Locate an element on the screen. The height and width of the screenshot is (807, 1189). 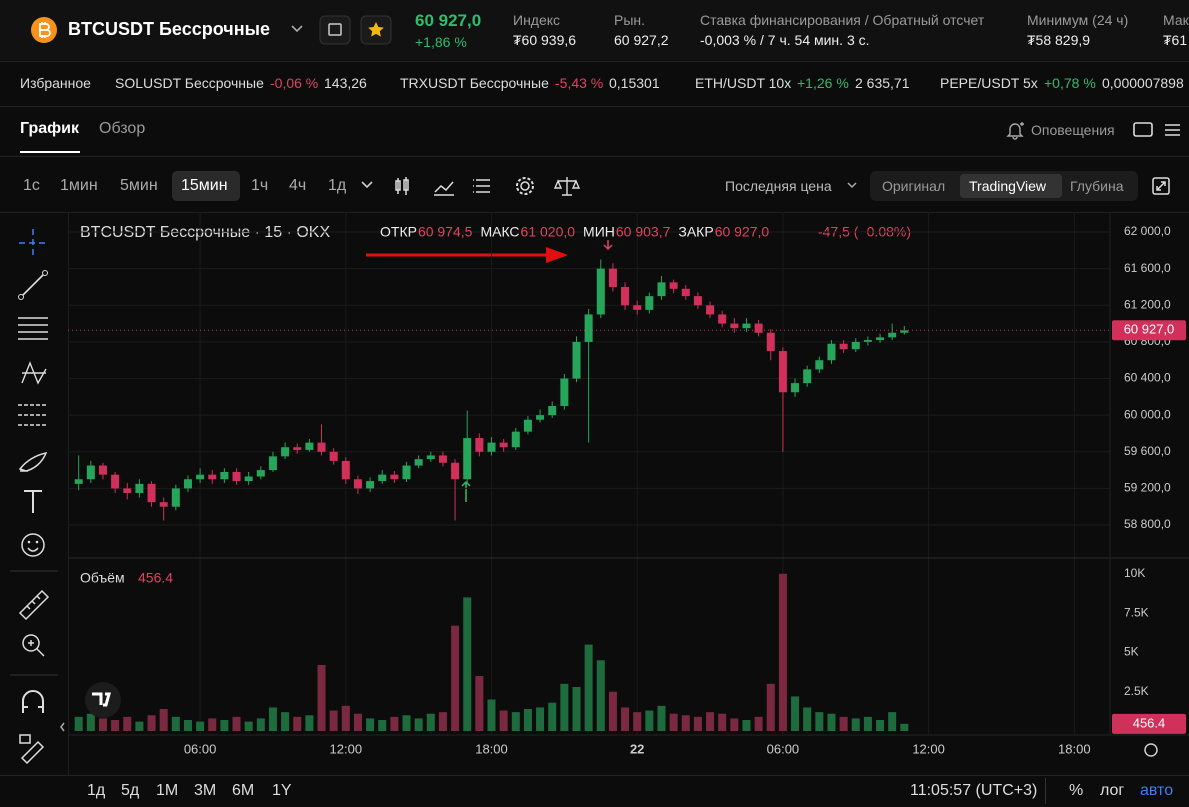
x-tick-label: 18:00 is located at coordinates (1074, 748).